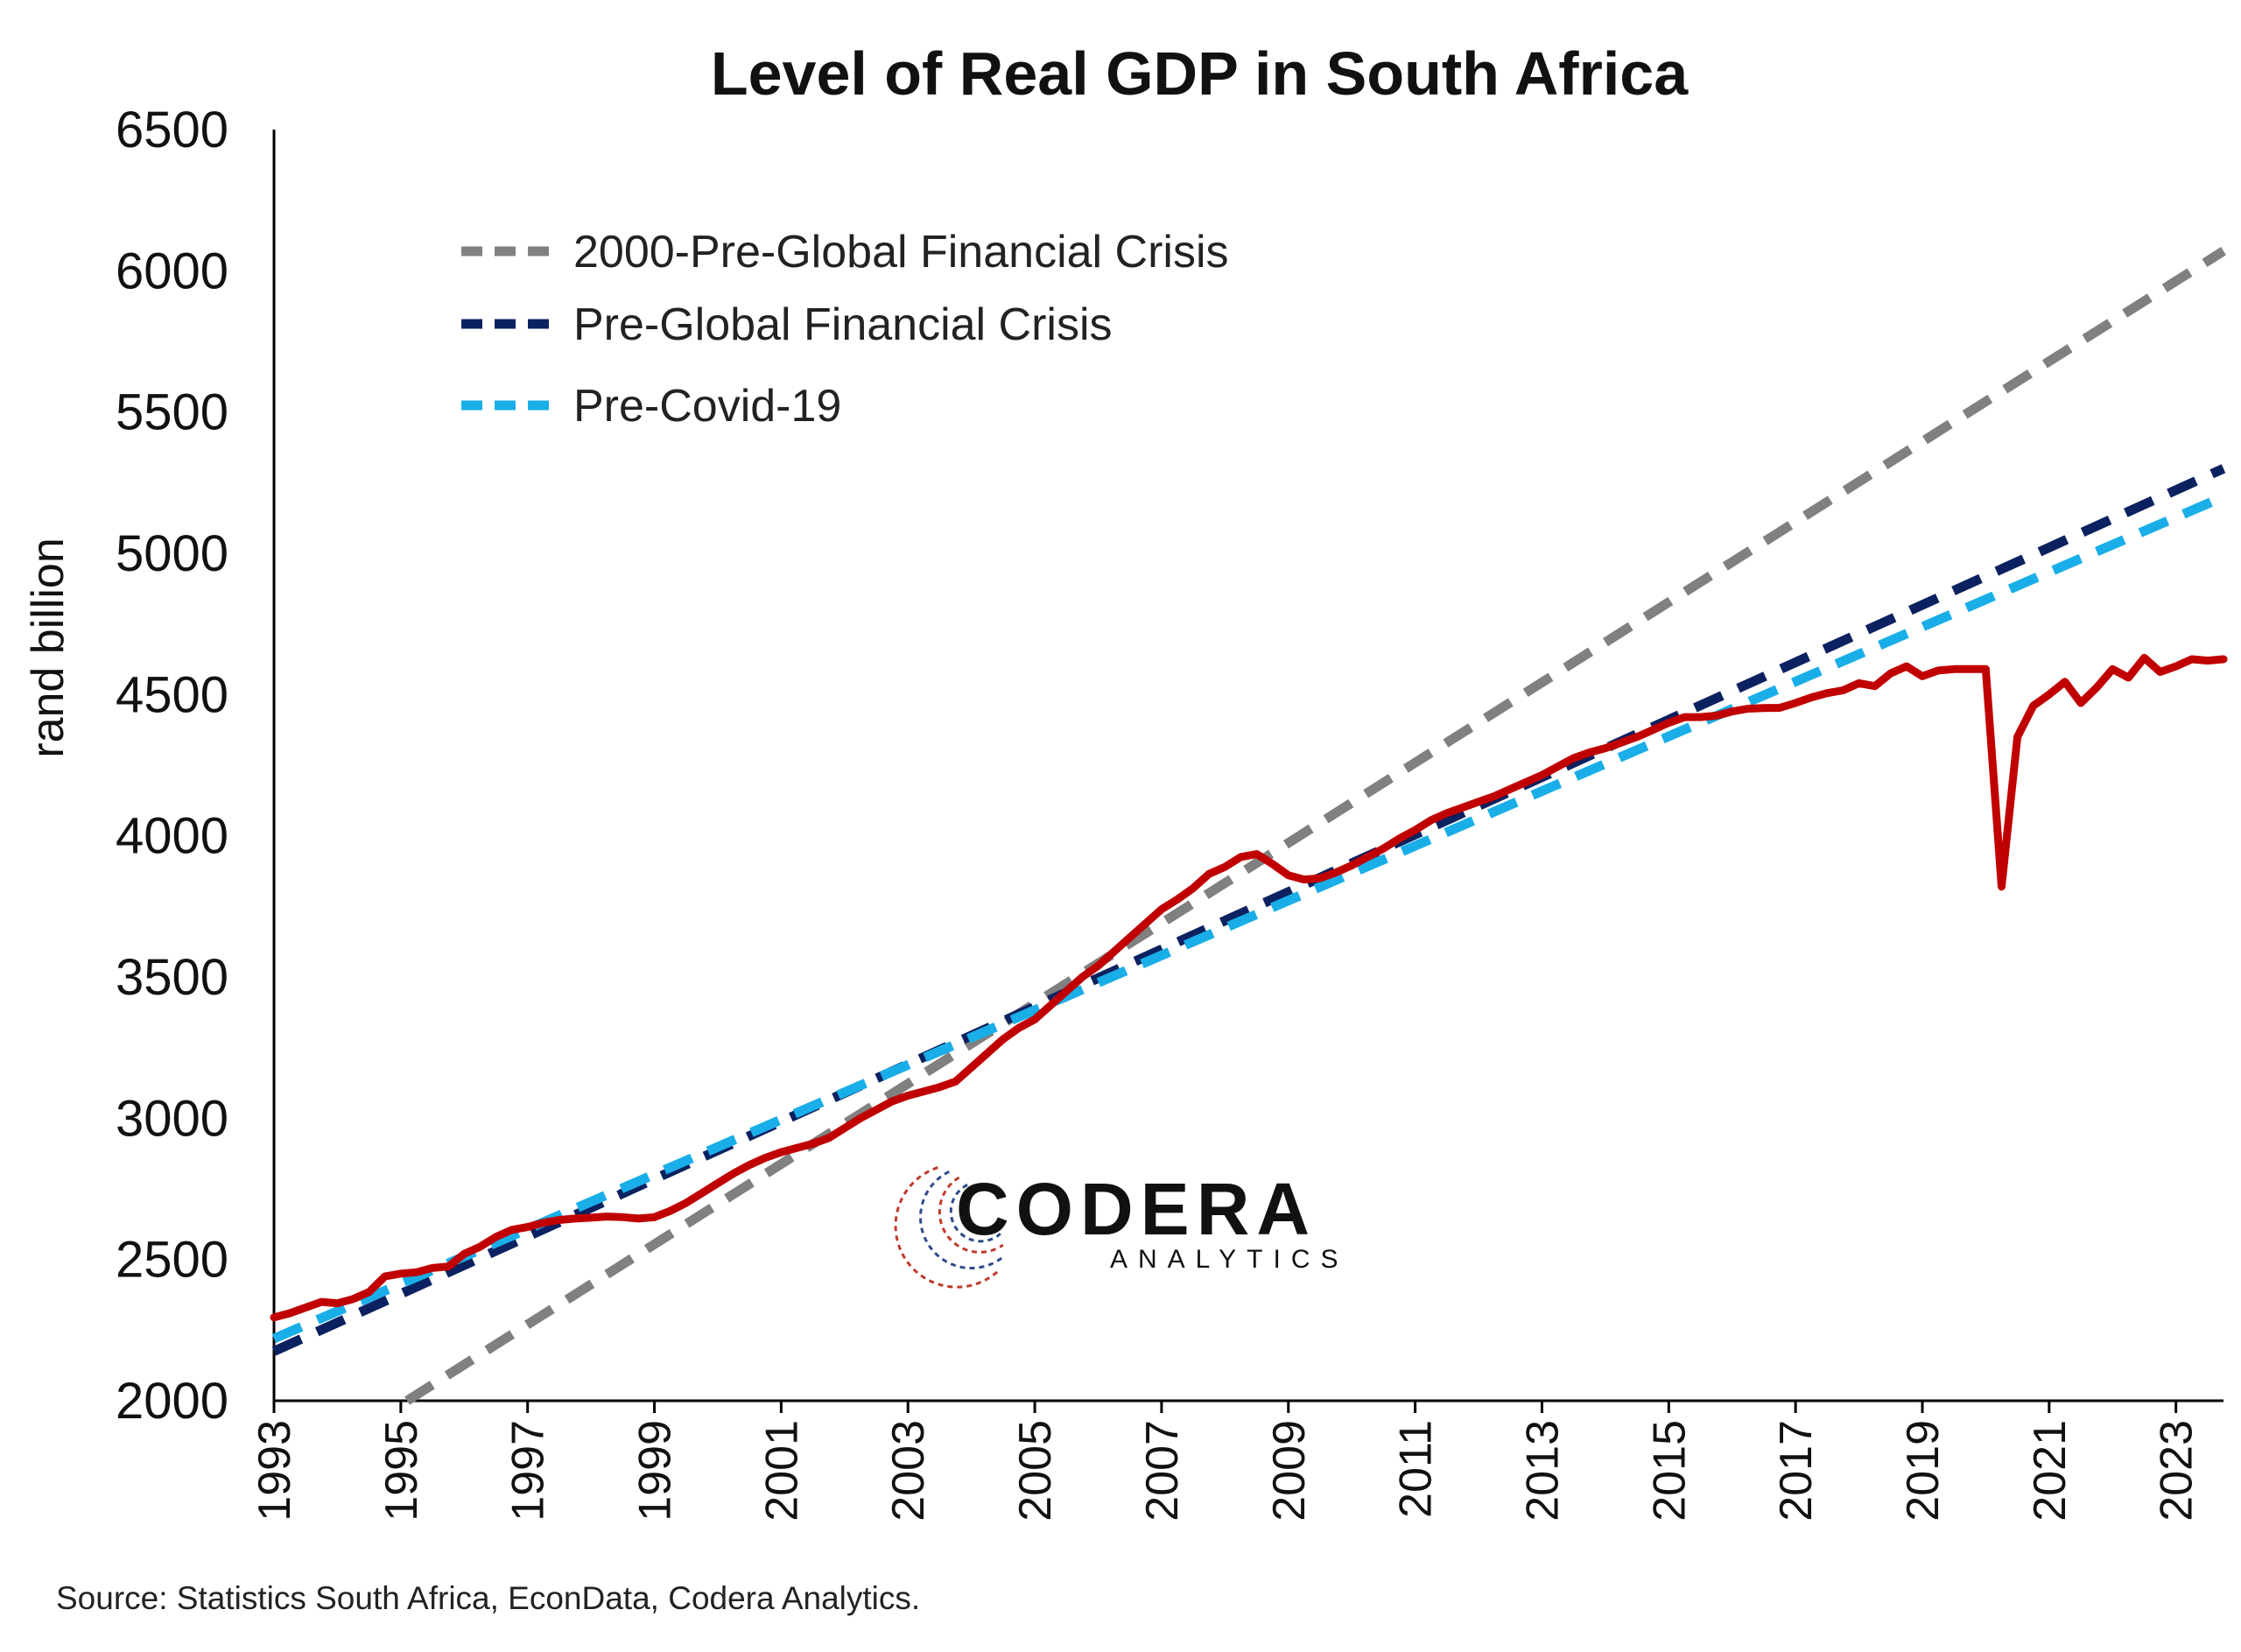 The width and height of the screenshot is (2241, 1652). What do you see at coordinates (1289, 1471) in the screenshot?
I see `x-tick-label: 2009` at bounding box center [1289, 1471].